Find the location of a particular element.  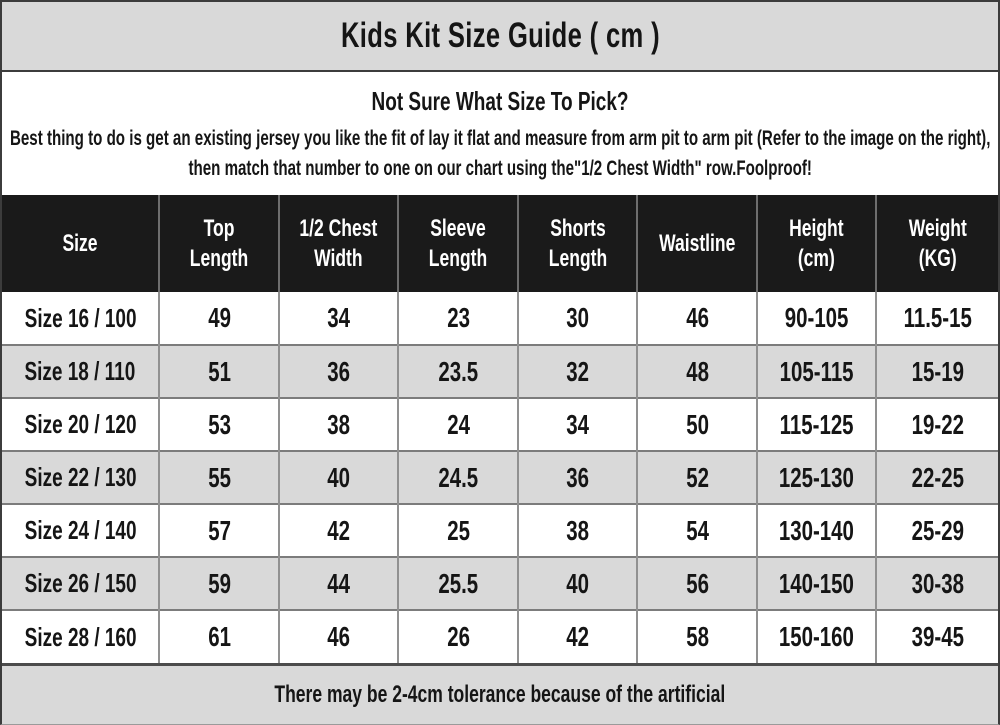

table-cell-text: 42 is located at coordinates (338, 530).